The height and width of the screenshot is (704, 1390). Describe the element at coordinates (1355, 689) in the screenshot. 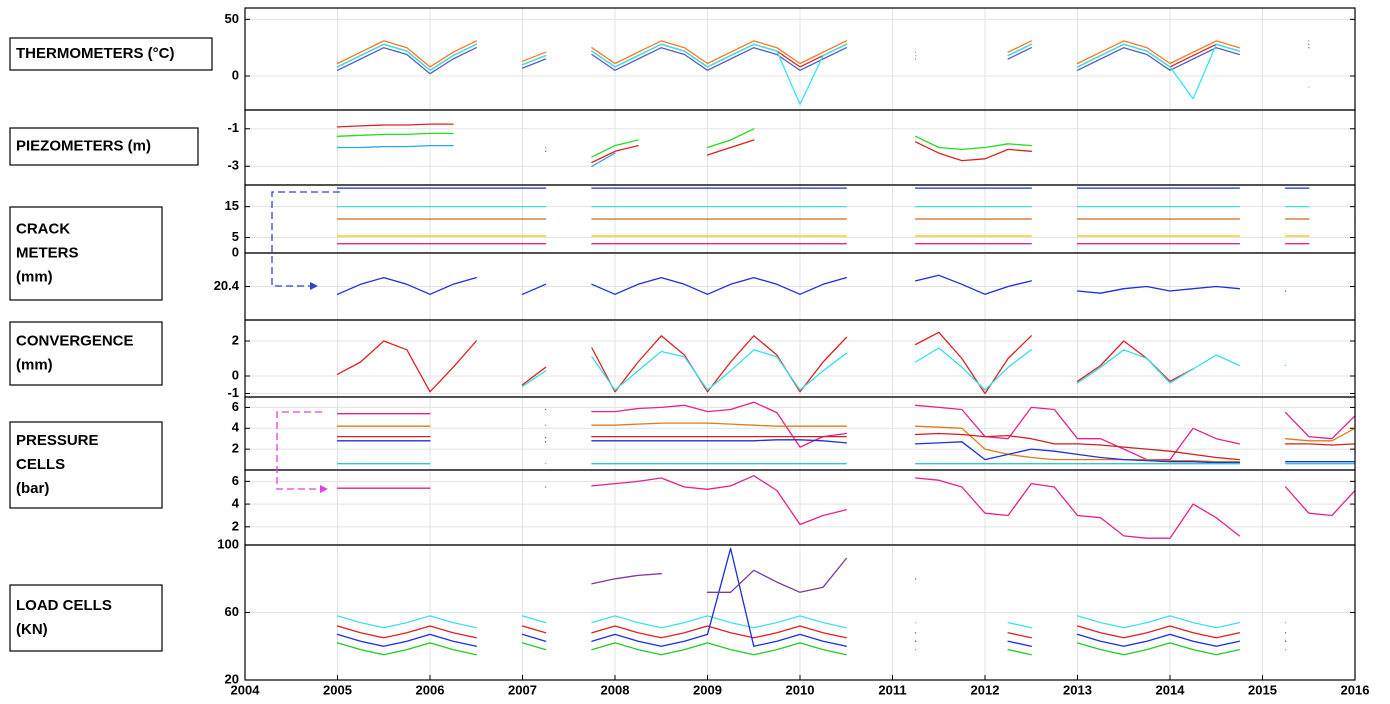

I see `x-tick-label: 2016` at that location.